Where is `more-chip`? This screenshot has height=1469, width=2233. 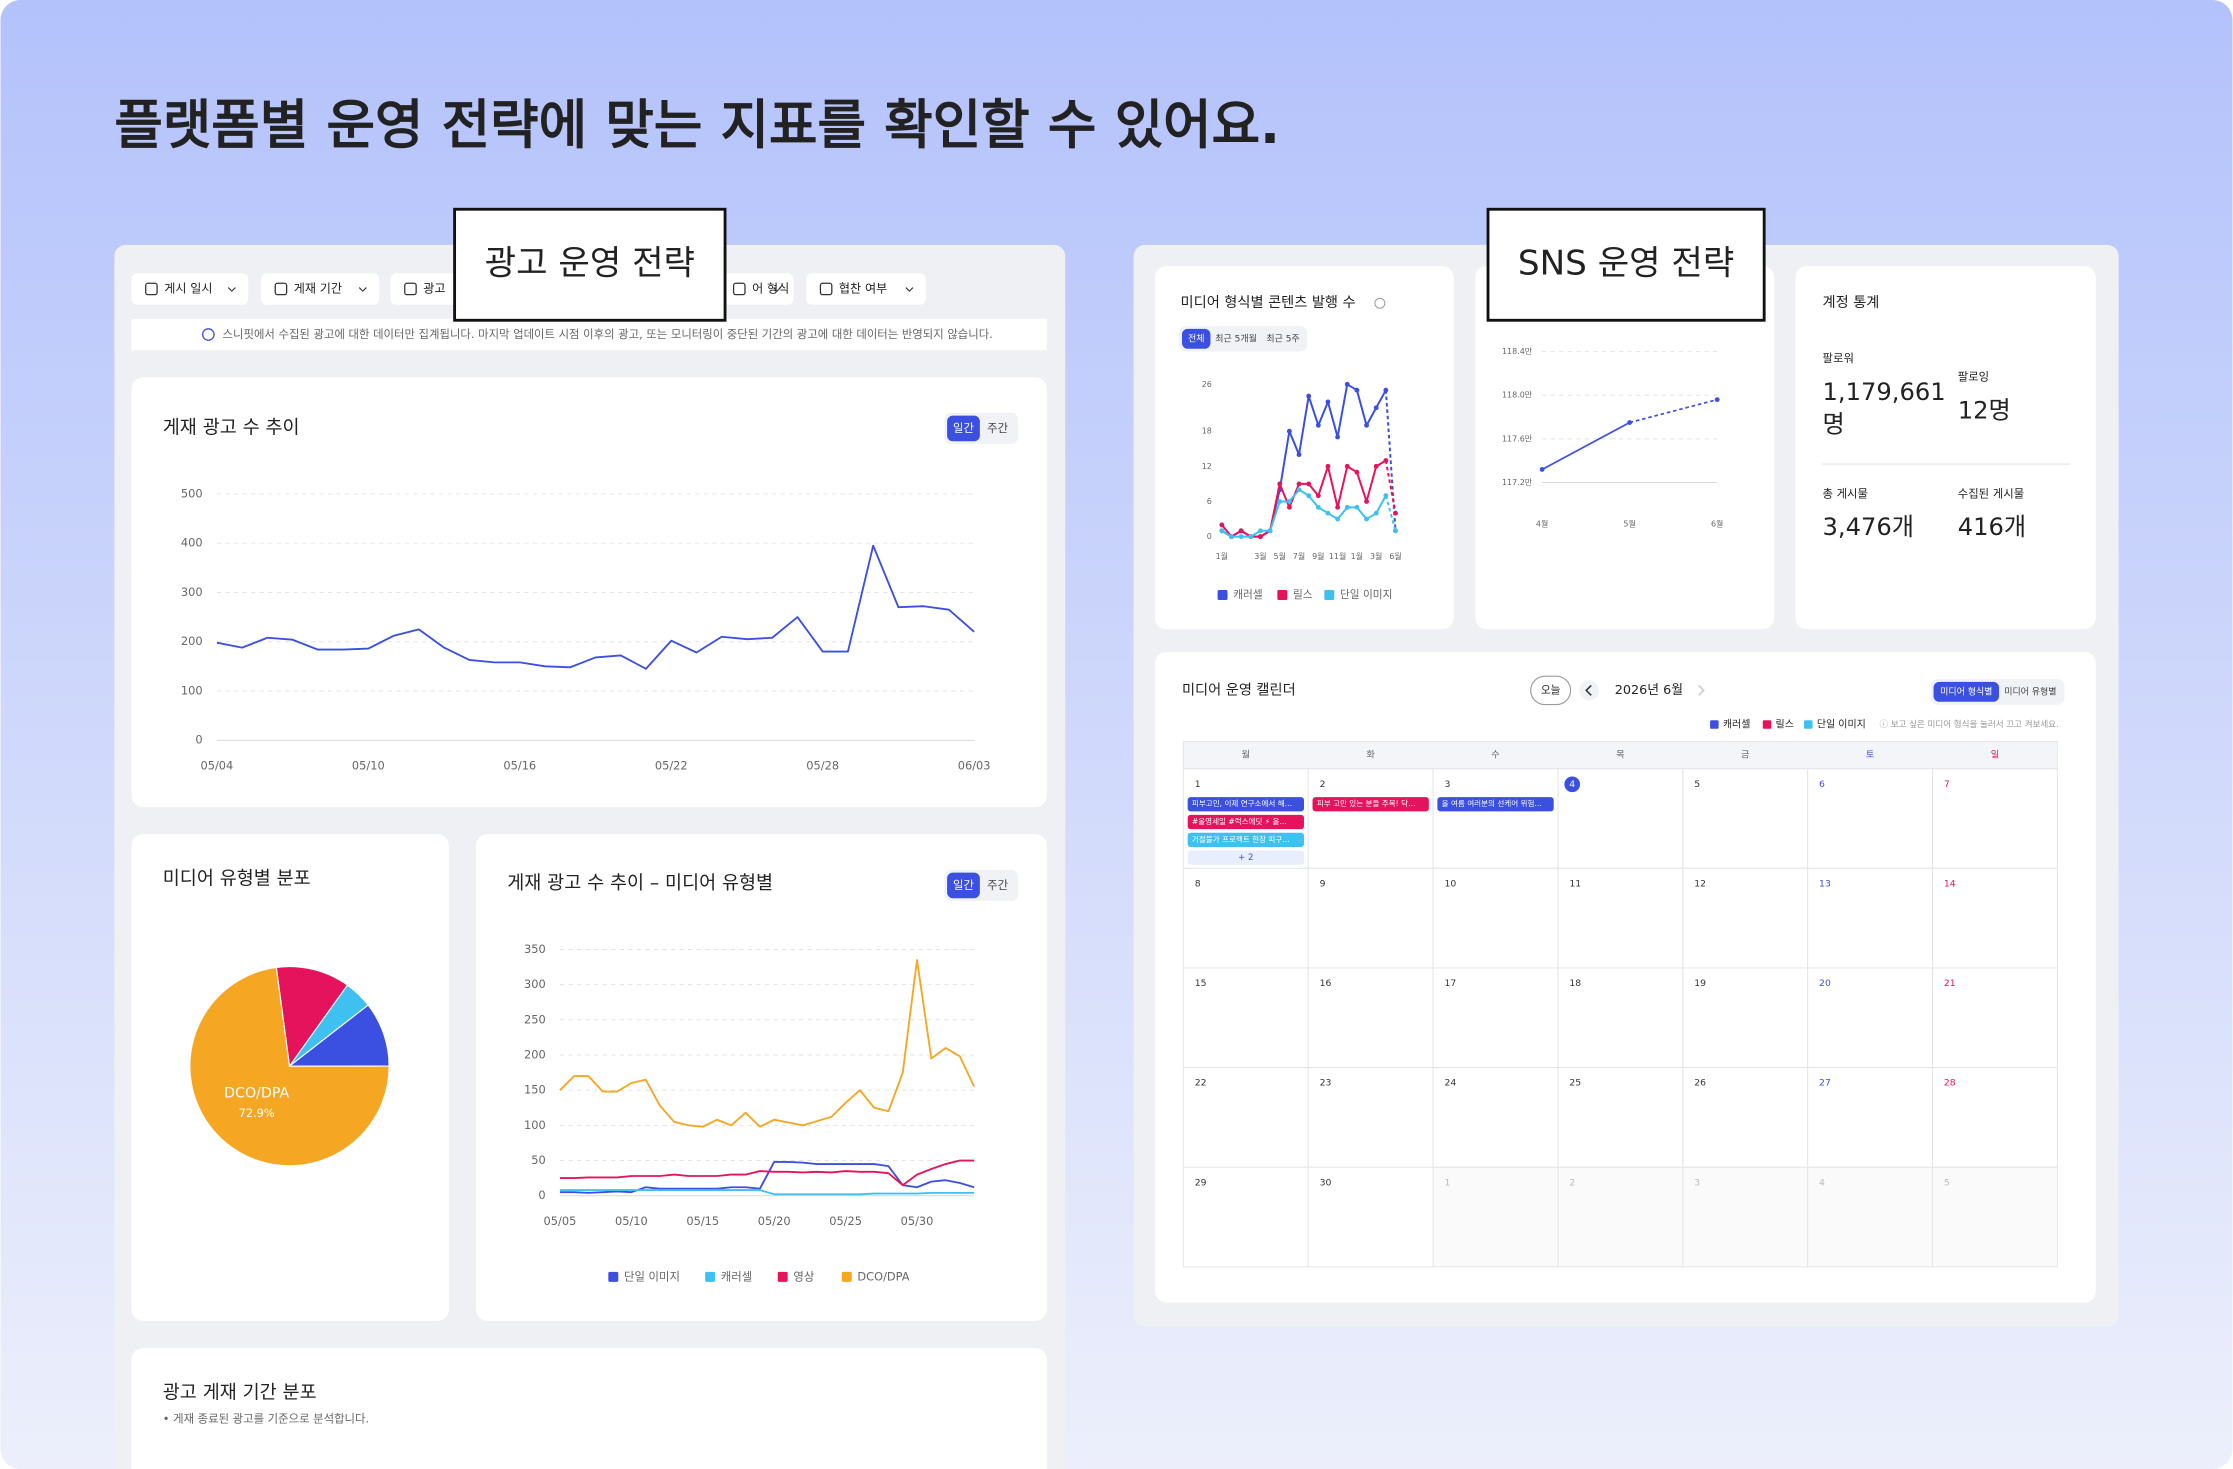
more-chip is located at coordinates (1245, 857).